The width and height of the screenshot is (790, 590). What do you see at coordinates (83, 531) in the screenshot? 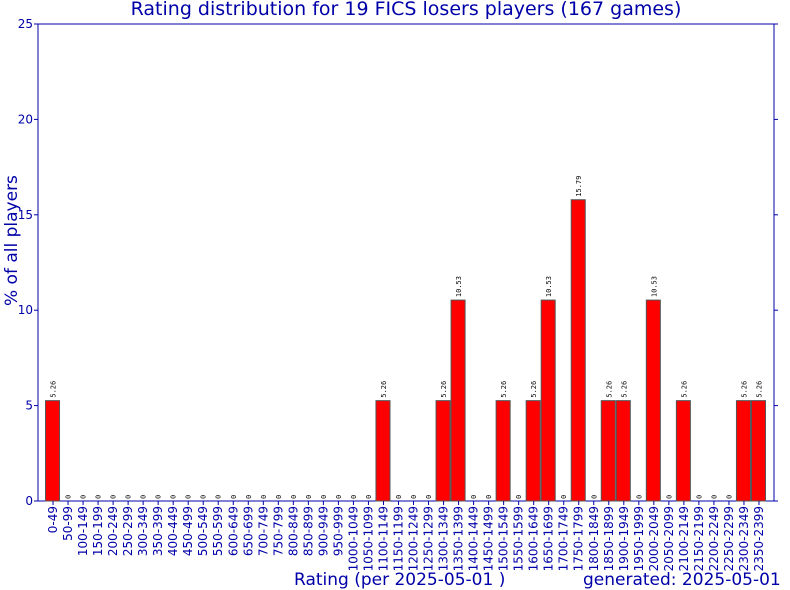
I see `x-tick-label: 100-149` at bounding box center [83, 531].